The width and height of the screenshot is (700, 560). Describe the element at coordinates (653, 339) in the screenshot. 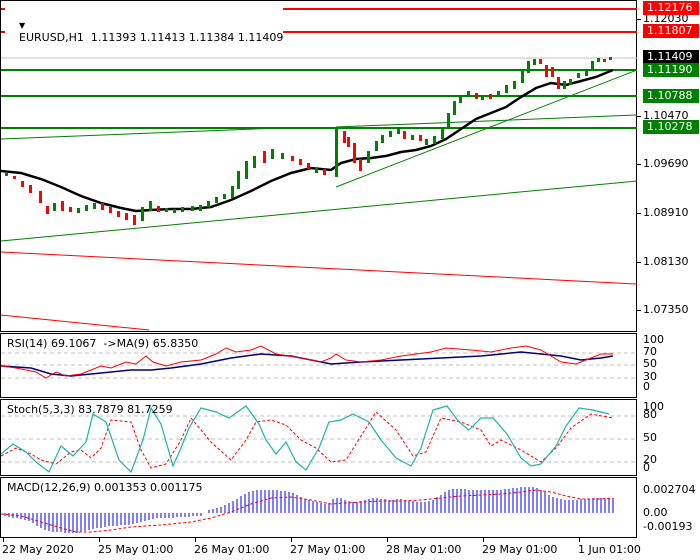

I see `rsi-scale-label: 100` at that location.